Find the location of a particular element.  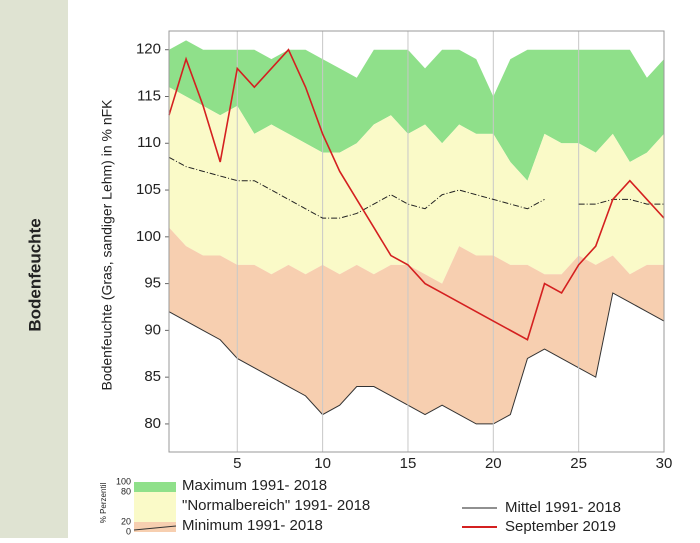

legend-label: Maximum 1991- 2018 is located at coordinates (254, 485).